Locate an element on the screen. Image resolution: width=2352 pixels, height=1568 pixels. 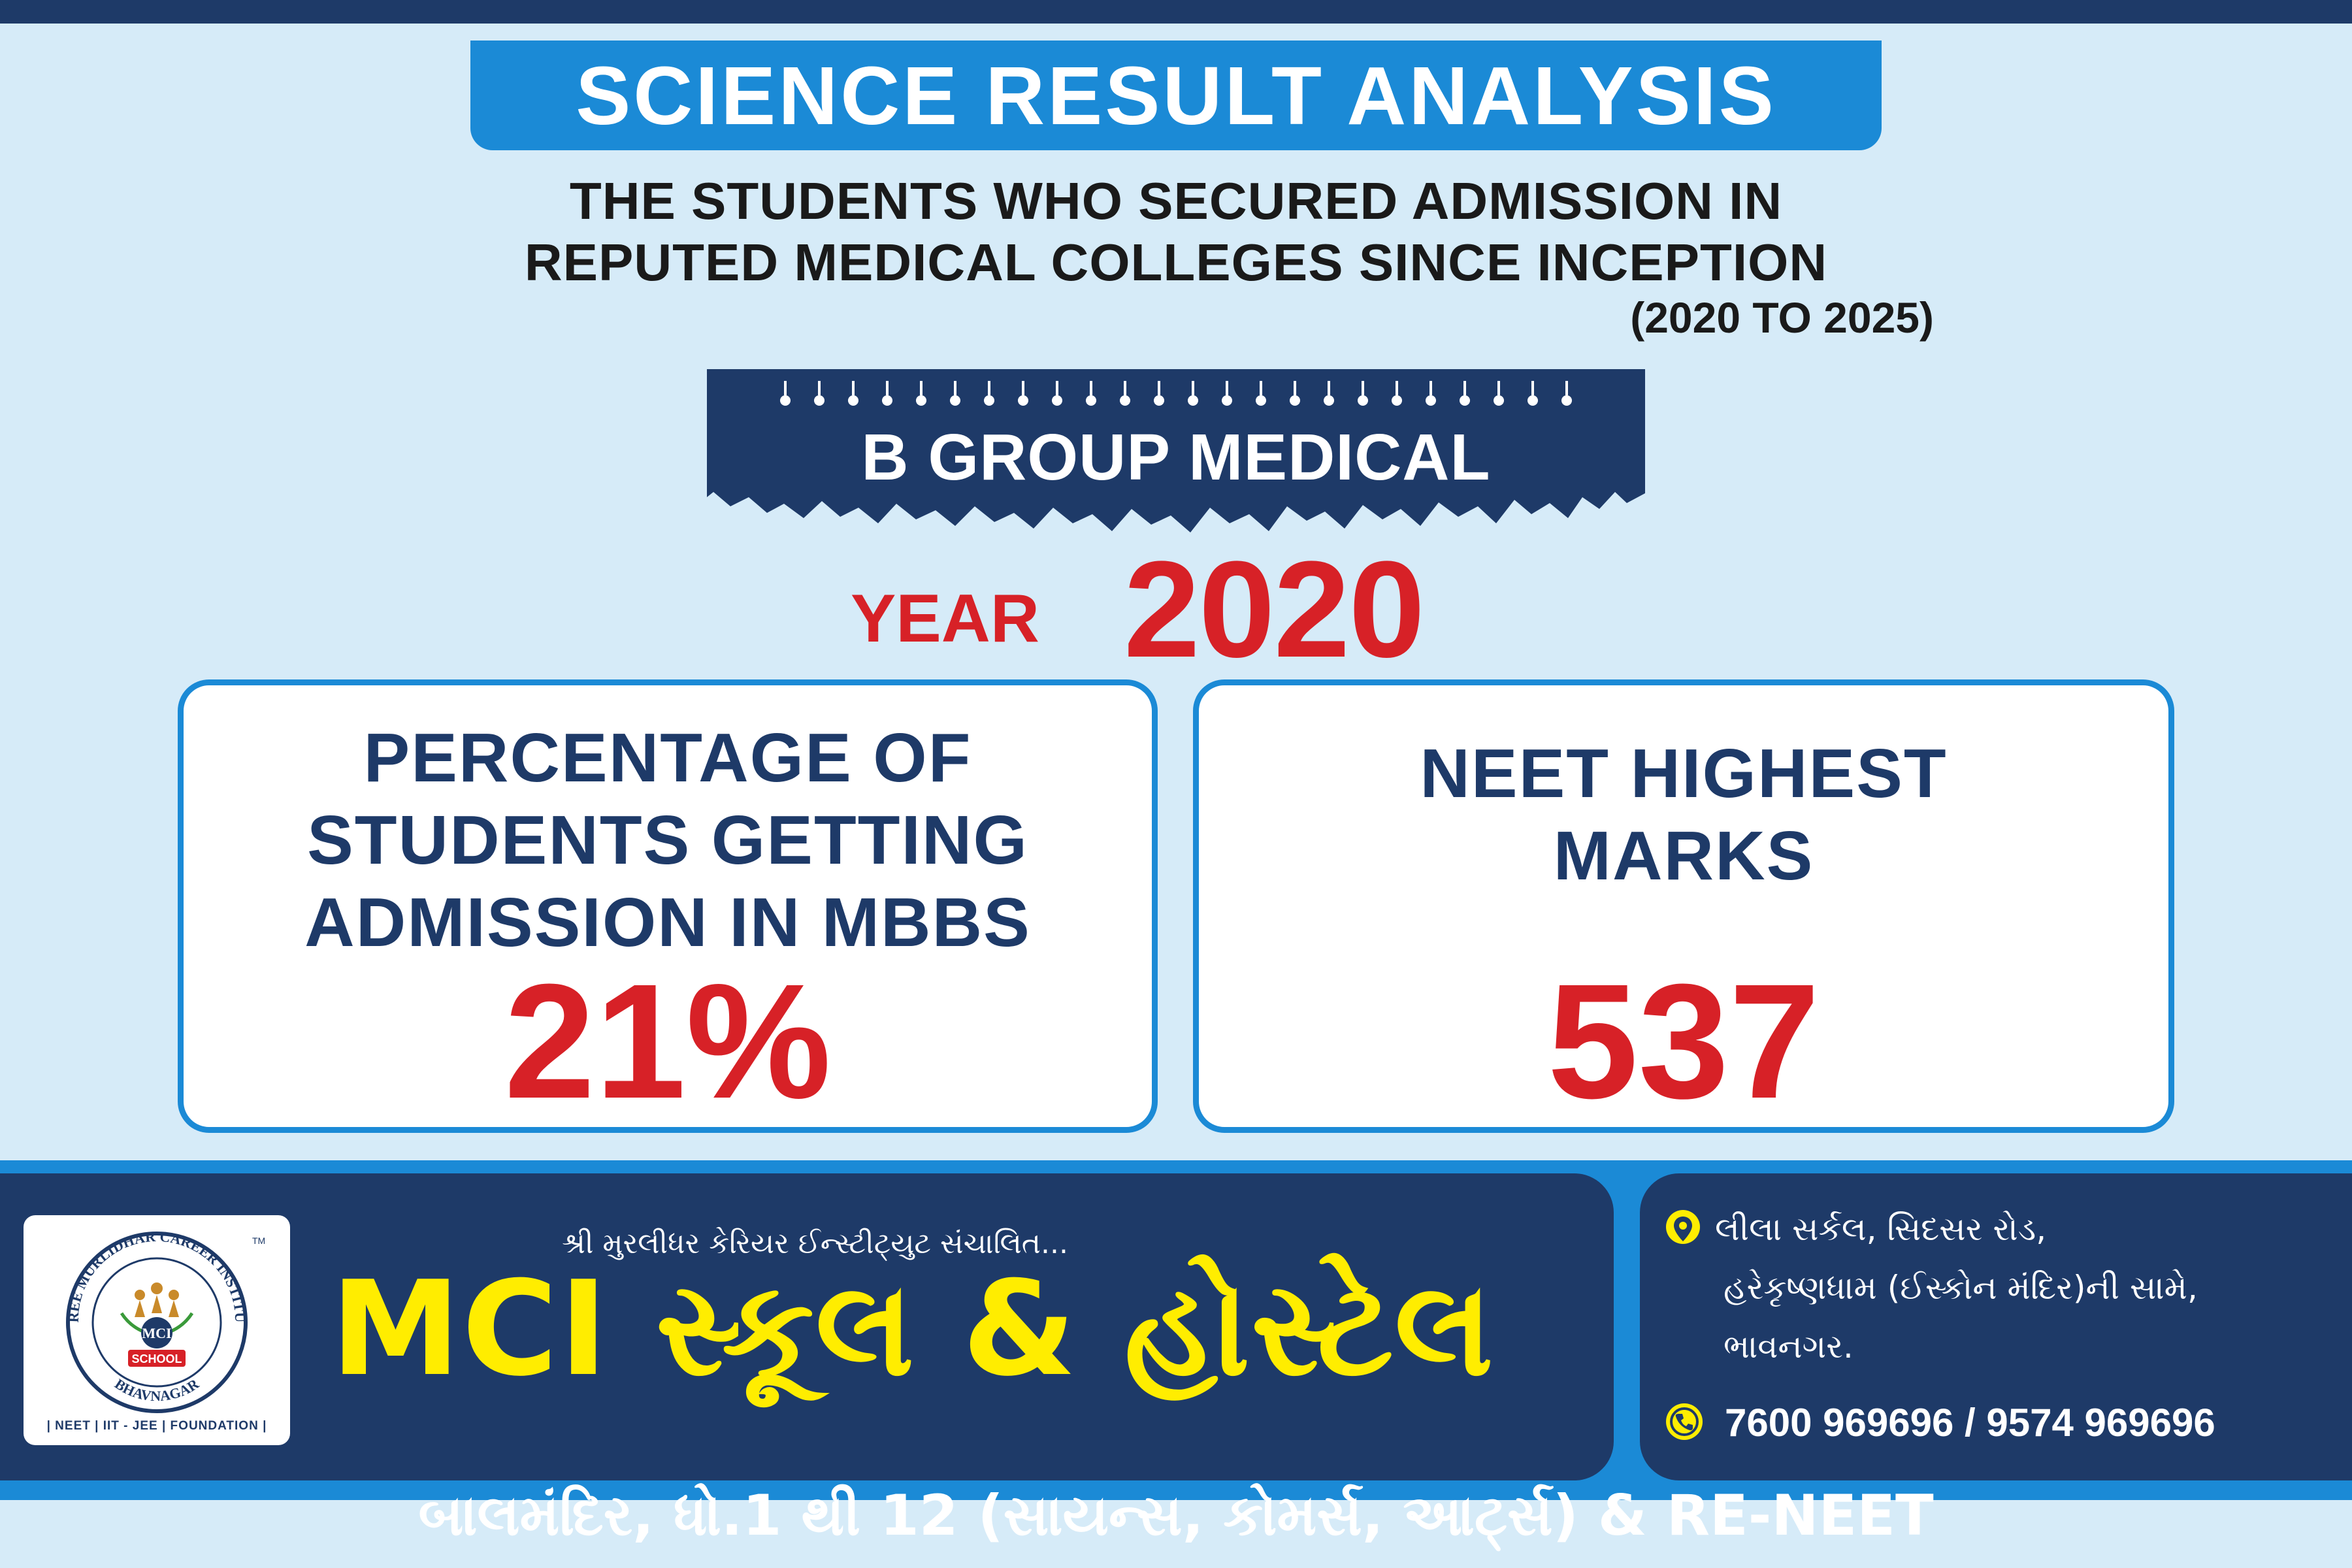
logo-badge-text: SCHOOL is located at coordinates (156, 1358).